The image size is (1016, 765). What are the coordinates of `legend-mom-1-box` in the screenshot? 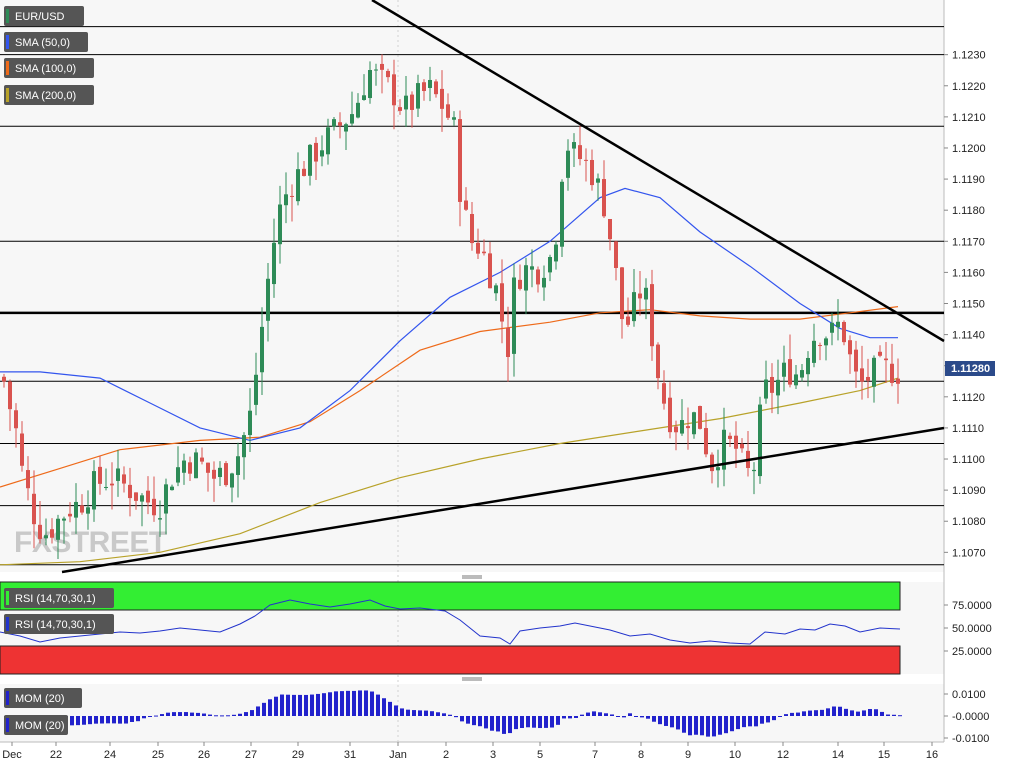 It's located at (43, 698).